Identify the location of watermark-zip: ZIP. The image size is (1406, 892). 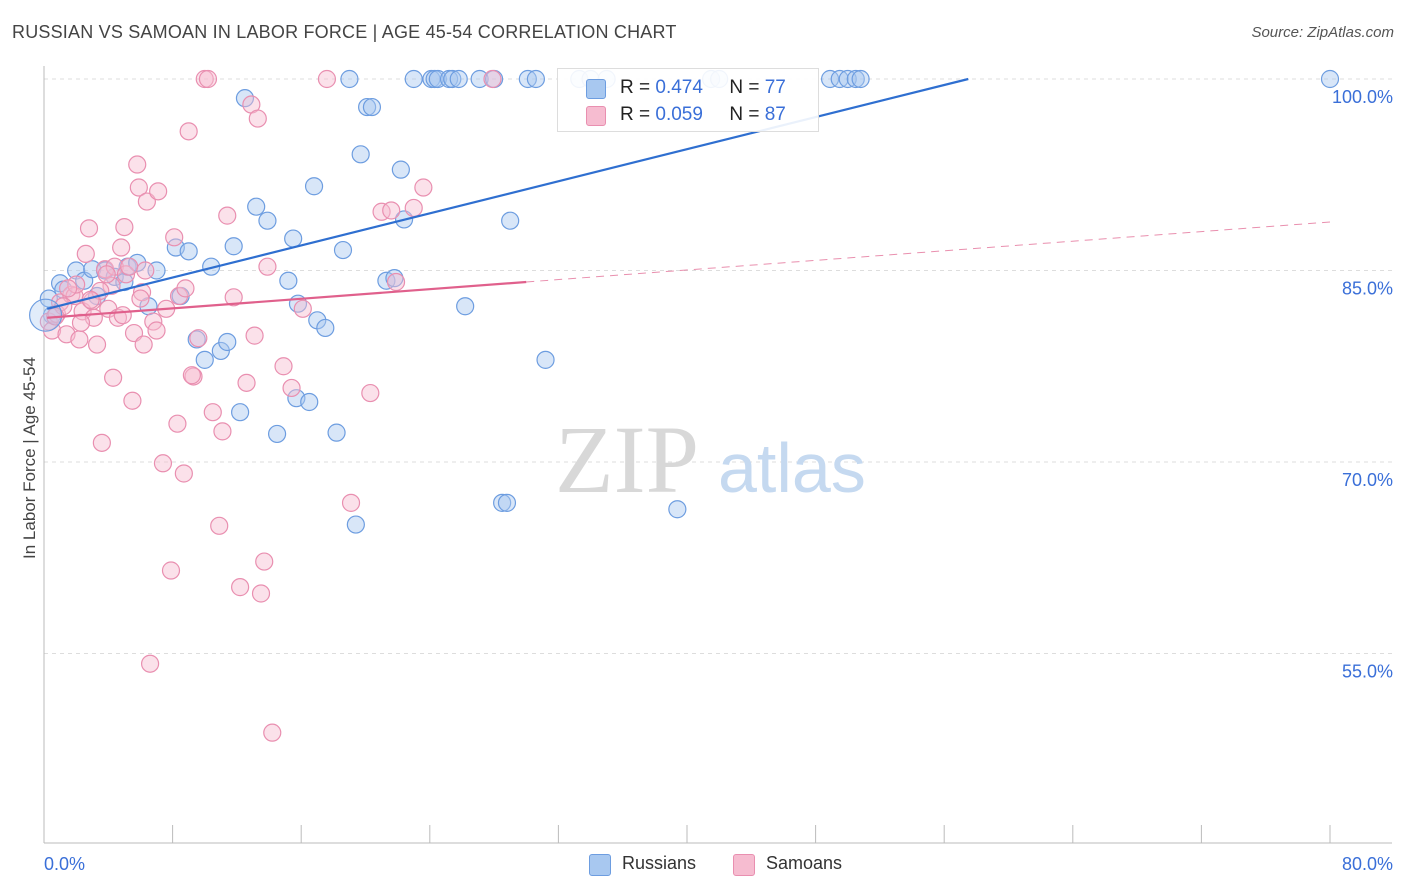
(627, 459).